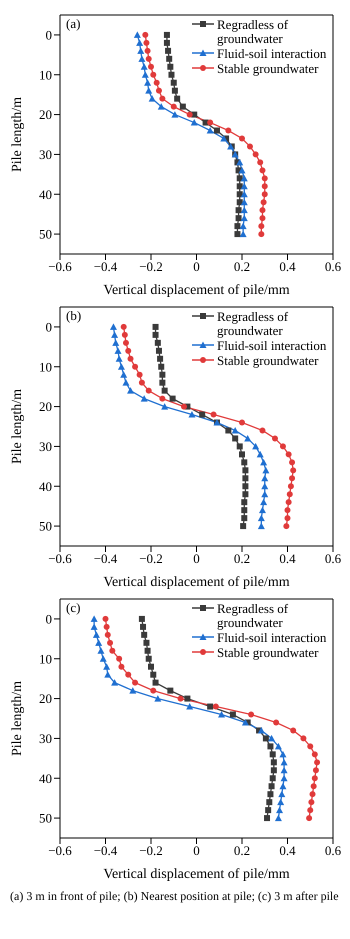 This screenshot has height=939, width=350. What do you see at coordinates (45, 526) in the screenshot?
I see `y-tick-label: 50` at bounding box center [45, 526].